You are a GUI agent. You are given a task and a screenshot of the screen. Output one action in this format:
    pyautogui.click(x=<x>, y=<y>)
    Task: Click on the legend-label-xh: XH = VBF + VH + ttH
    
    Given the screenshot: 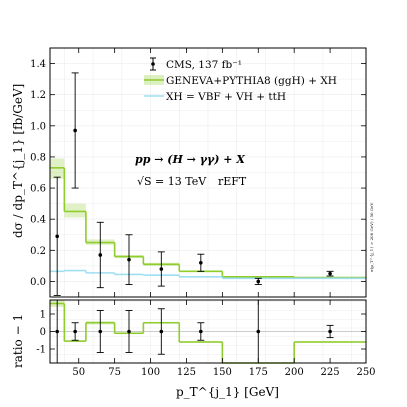 What is the action you would take?
    pyautogui.click(x=226, y=97)
    